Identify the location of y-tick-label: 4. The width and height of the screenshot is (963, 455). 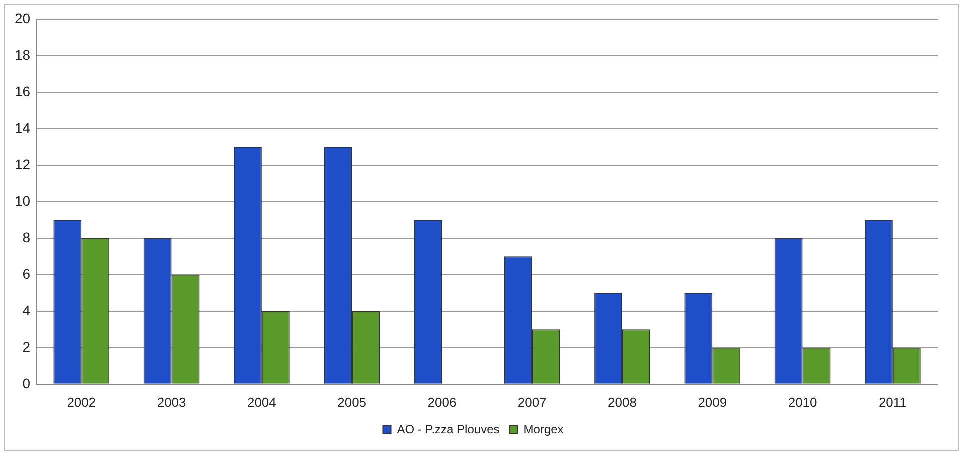
(26, 310).